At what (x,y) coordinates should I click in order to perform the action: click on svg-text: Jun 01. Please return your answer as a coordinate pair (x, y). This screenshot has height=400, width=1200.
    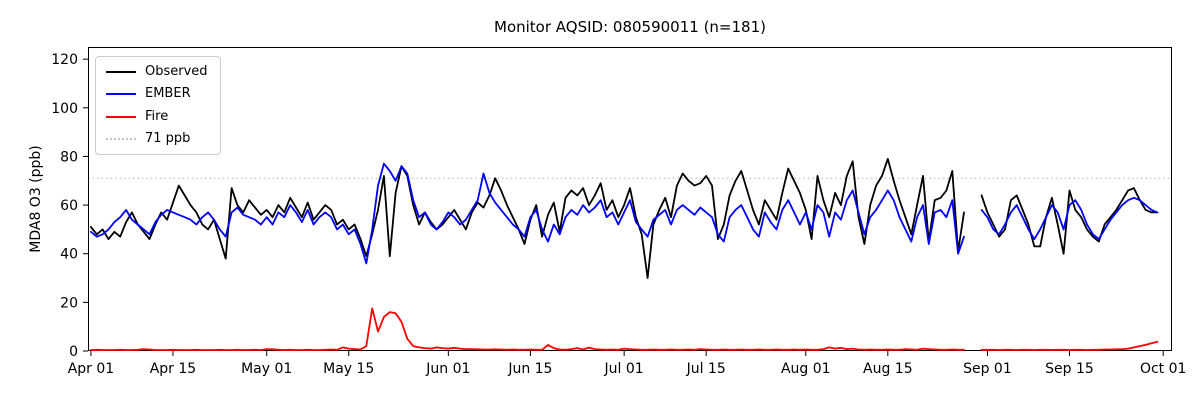
    Looking at the image, I should click on (447, 369).